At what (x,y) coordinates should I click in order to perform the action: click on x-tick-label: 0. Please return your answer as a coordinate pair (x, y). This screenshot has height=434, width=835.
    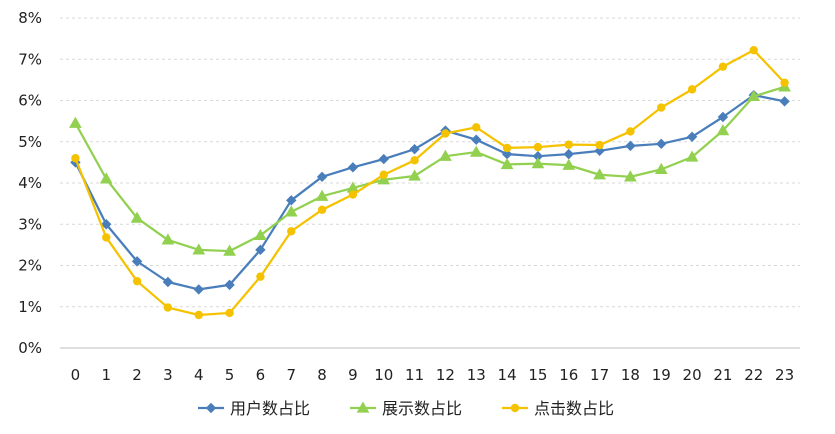
    Looking at the image, I should click on (76, 375).